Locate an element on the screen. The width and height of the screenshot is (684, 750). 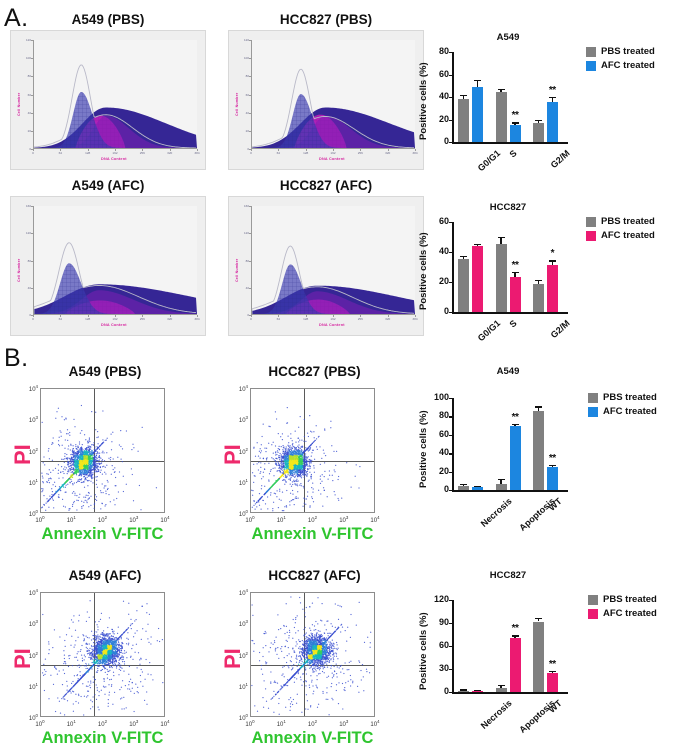
scatter-xtick-0-2: 10² is located at coordinates (102, 519).